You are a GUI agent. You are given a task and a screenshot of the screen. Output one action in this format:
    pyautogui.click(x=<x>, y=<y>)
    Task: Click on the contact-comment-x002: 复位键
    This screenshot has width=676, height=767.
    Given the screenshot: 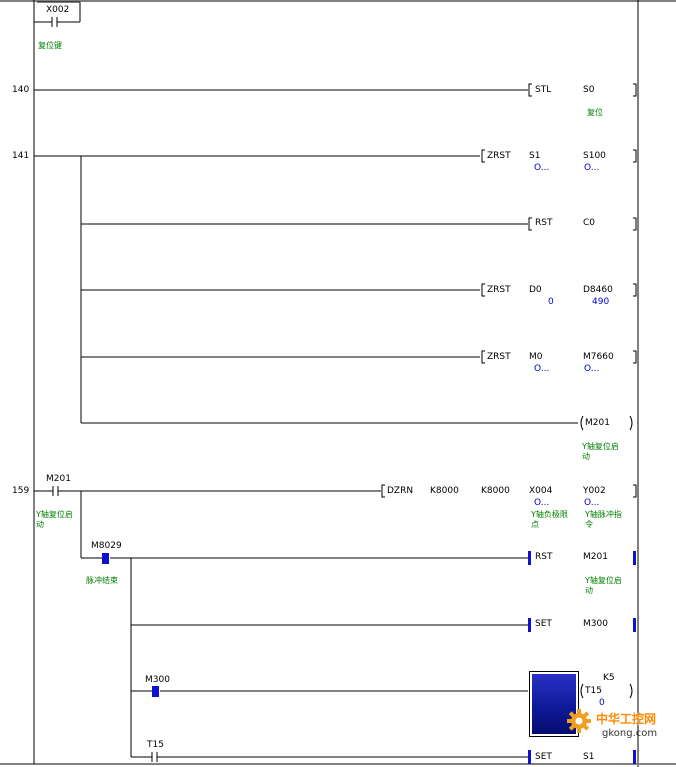 What is the action you would take?
    pyautogui.click(x=50, y=45)
    